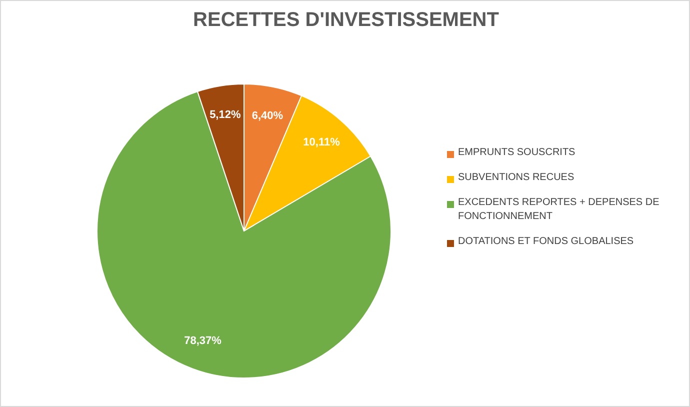 This screenshot has width=690, height=407. What do you see at coordinates (321, 142) in the screenshot?
I see `data-label: 10,11%` at bounding box center [321, 142].